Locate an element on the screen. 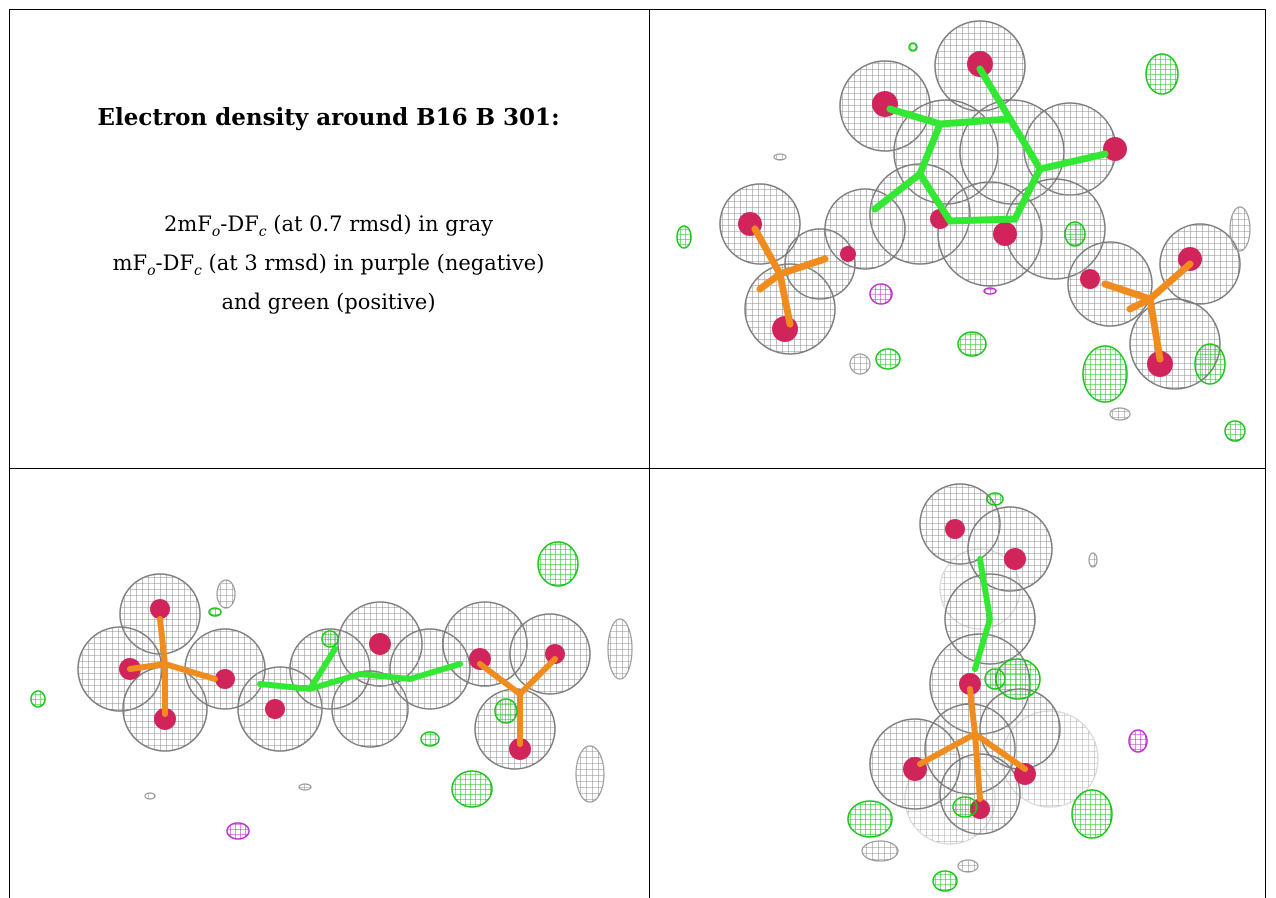 The width and height of the screenshot is (1276, 898). table-border-left is located at coordinates (9, 453).